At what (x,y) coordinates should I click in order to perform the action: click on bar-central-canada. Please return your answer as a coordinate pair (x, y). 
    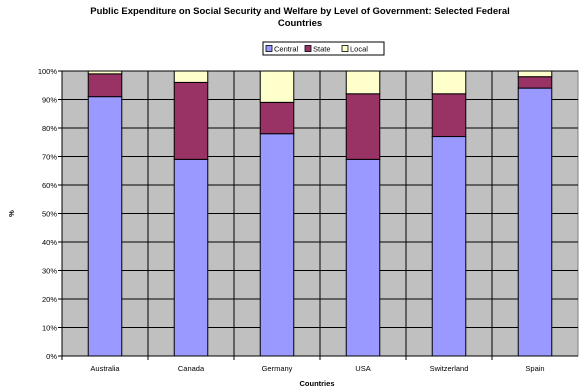
    Looking at the image, I should click on (191, 257).